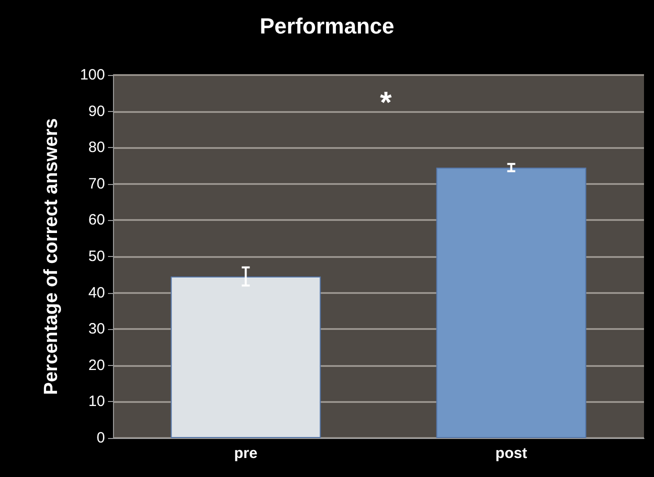 This screenshot has width=654, height=477. Describe the element at coordinates (51, 256) in the screenshot. I see `y-axis-title: Percentage of correct answers` at that location.